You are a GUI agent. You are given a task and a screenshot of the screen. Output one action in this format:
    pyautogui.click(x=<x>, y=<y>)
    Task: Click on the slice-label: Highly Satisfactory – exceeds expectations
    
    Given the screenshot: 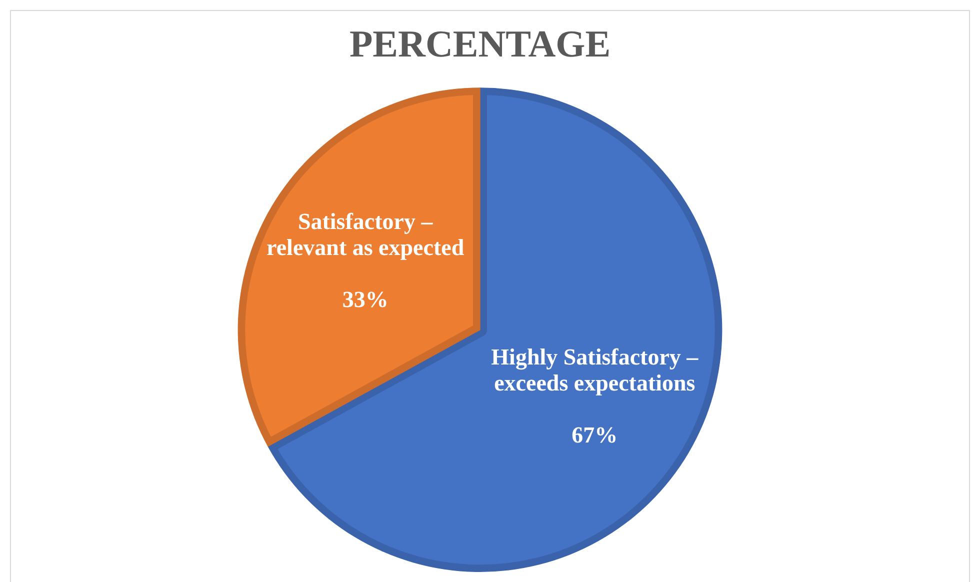 What is the action you would take?
    pyautogui.click(x=595, y=370)
    